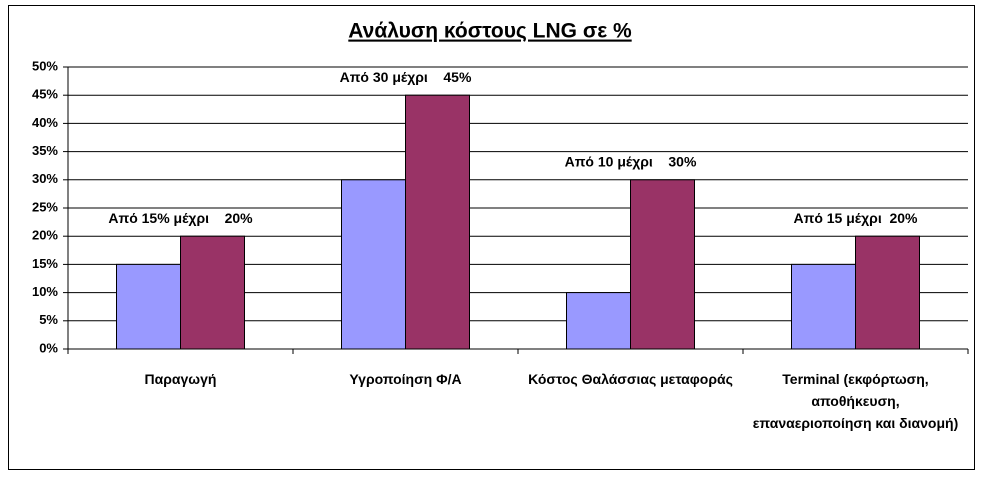 The height and width of the screenshot is (482, 984). Describe the element at coordinates (45, 178) in the screenshot. I see `y-tick-label: 30%` at that location.